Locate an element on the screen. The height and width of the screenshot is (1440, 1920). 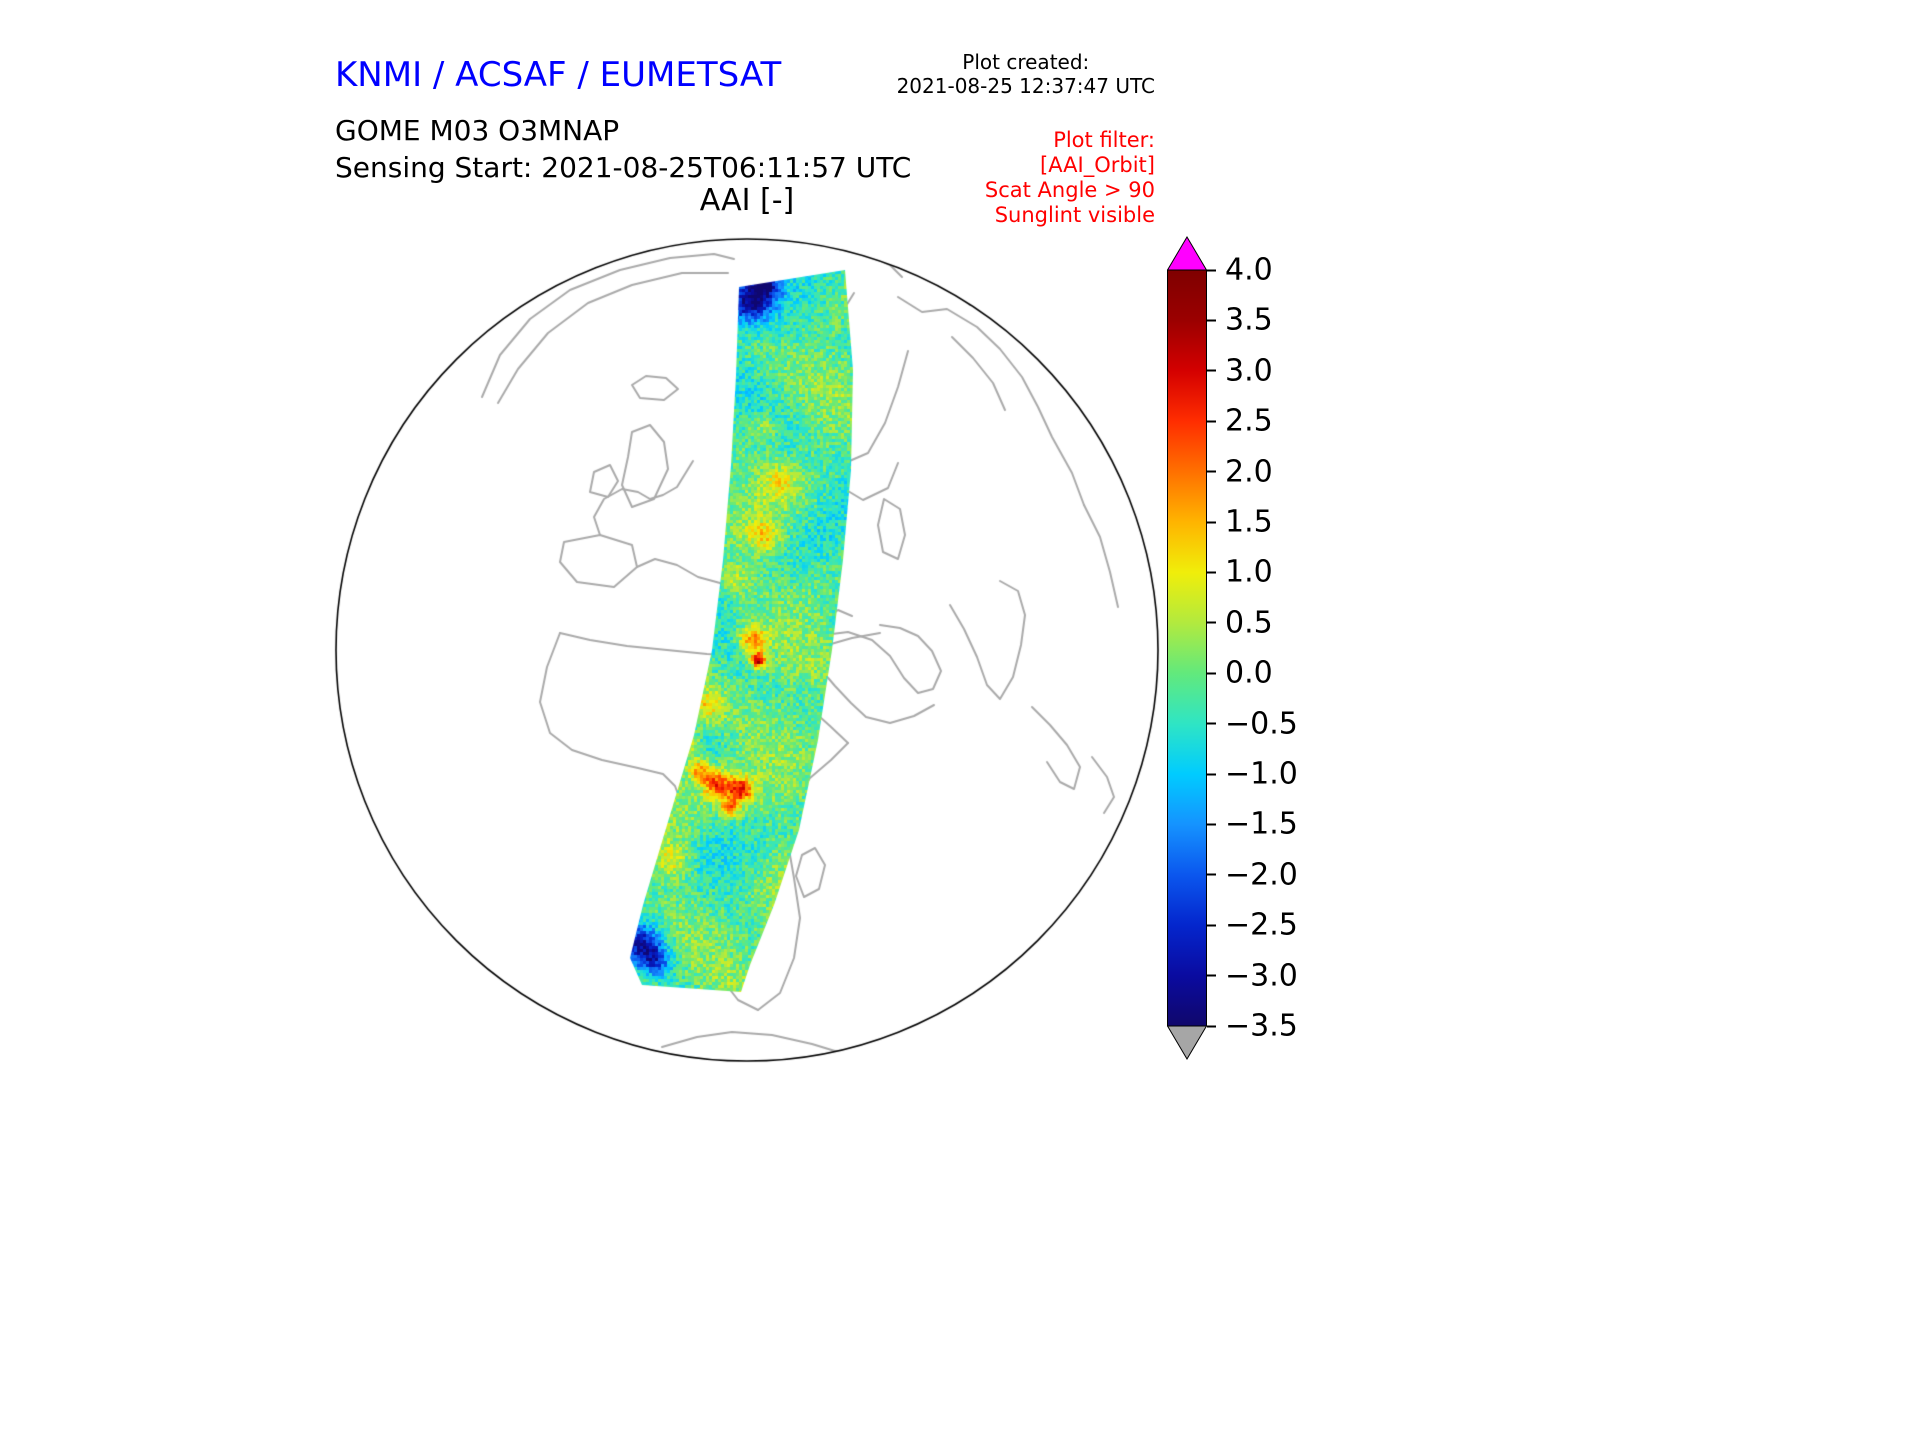
colorbar-tick: 0.0 is located at coordinates (1240, 673).